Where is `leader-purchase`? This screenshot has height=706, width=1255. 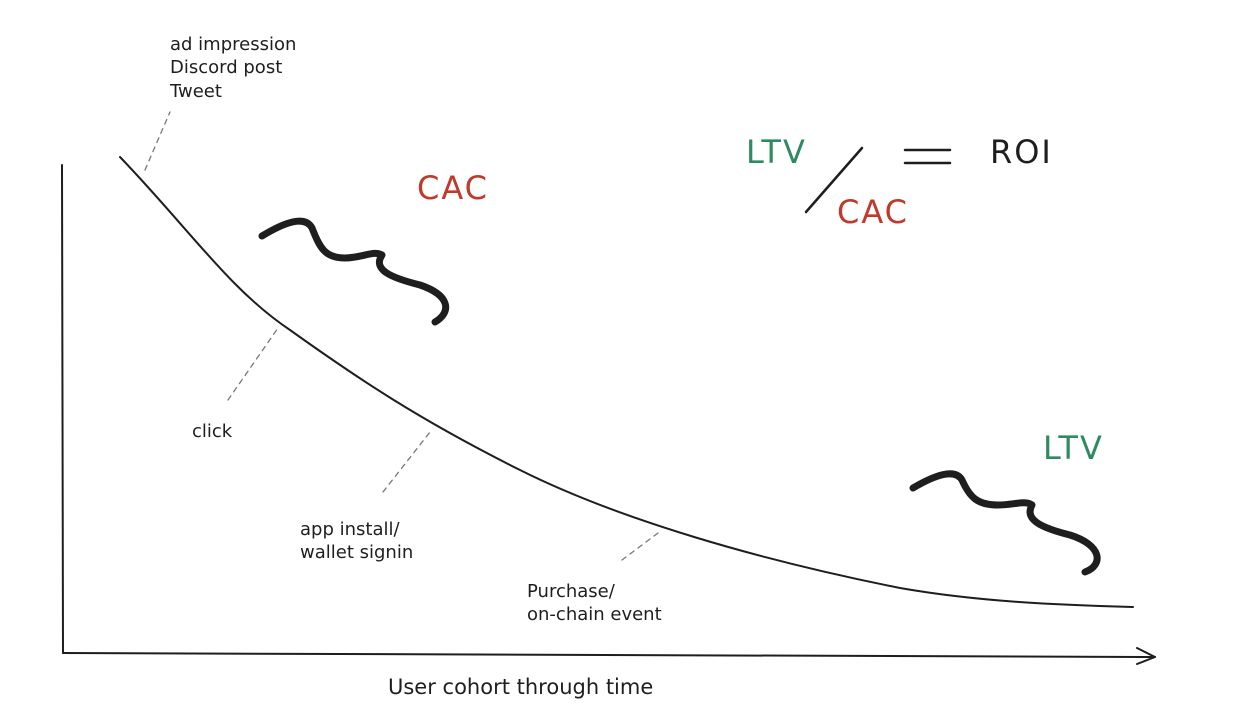 leader-purchase is located at coordinates (640, 546).